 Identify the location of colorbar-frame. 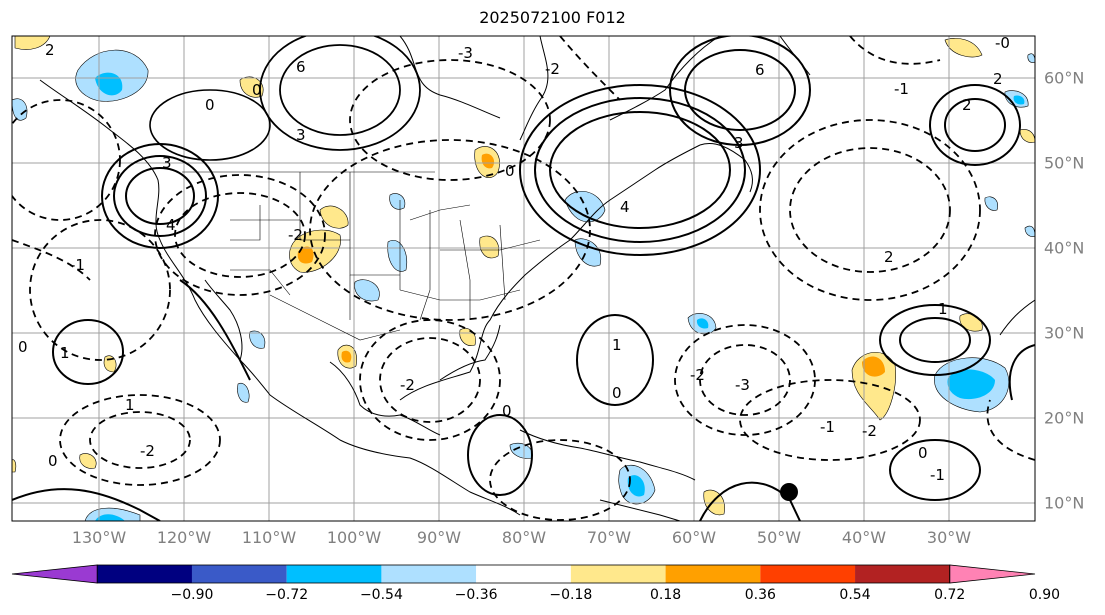
(523, 574).